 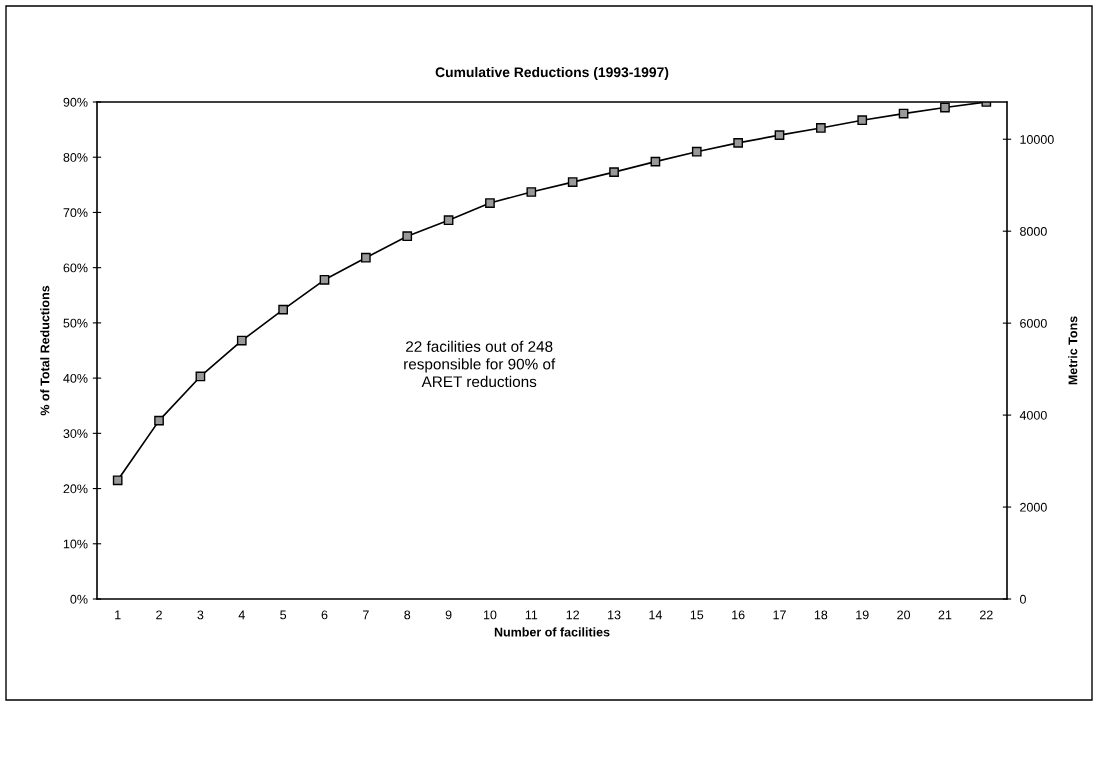 I want to click on y2-tick-label: 10000, so click(x=1037, y=139).